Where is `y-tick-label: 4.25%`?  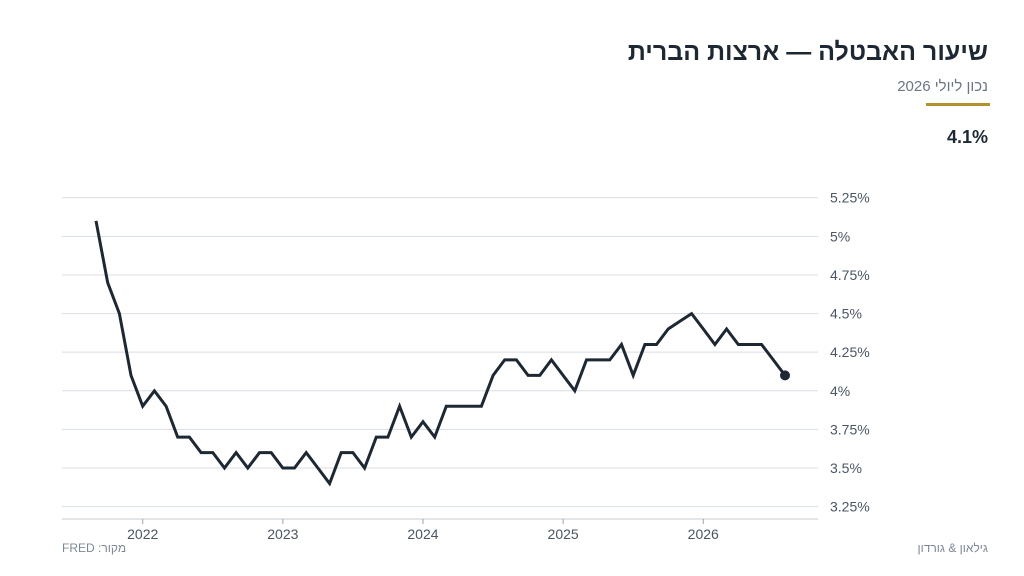 y-tick-label: 4.25% is located at coordinates (850, 352).